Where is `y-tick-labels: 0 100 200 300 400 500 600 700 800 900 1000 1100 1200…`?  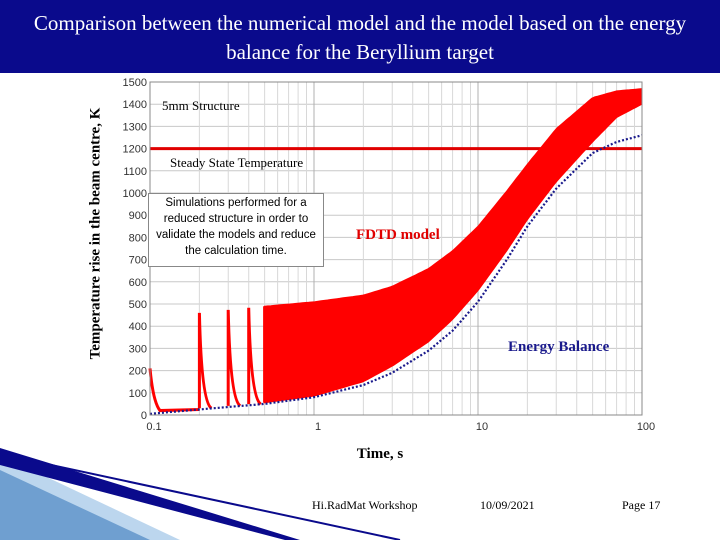 y-tick-labels: 0 100 200 300 400 500 600 700 800 900 1000 1100 1200… is located at coordinates (135, 249).